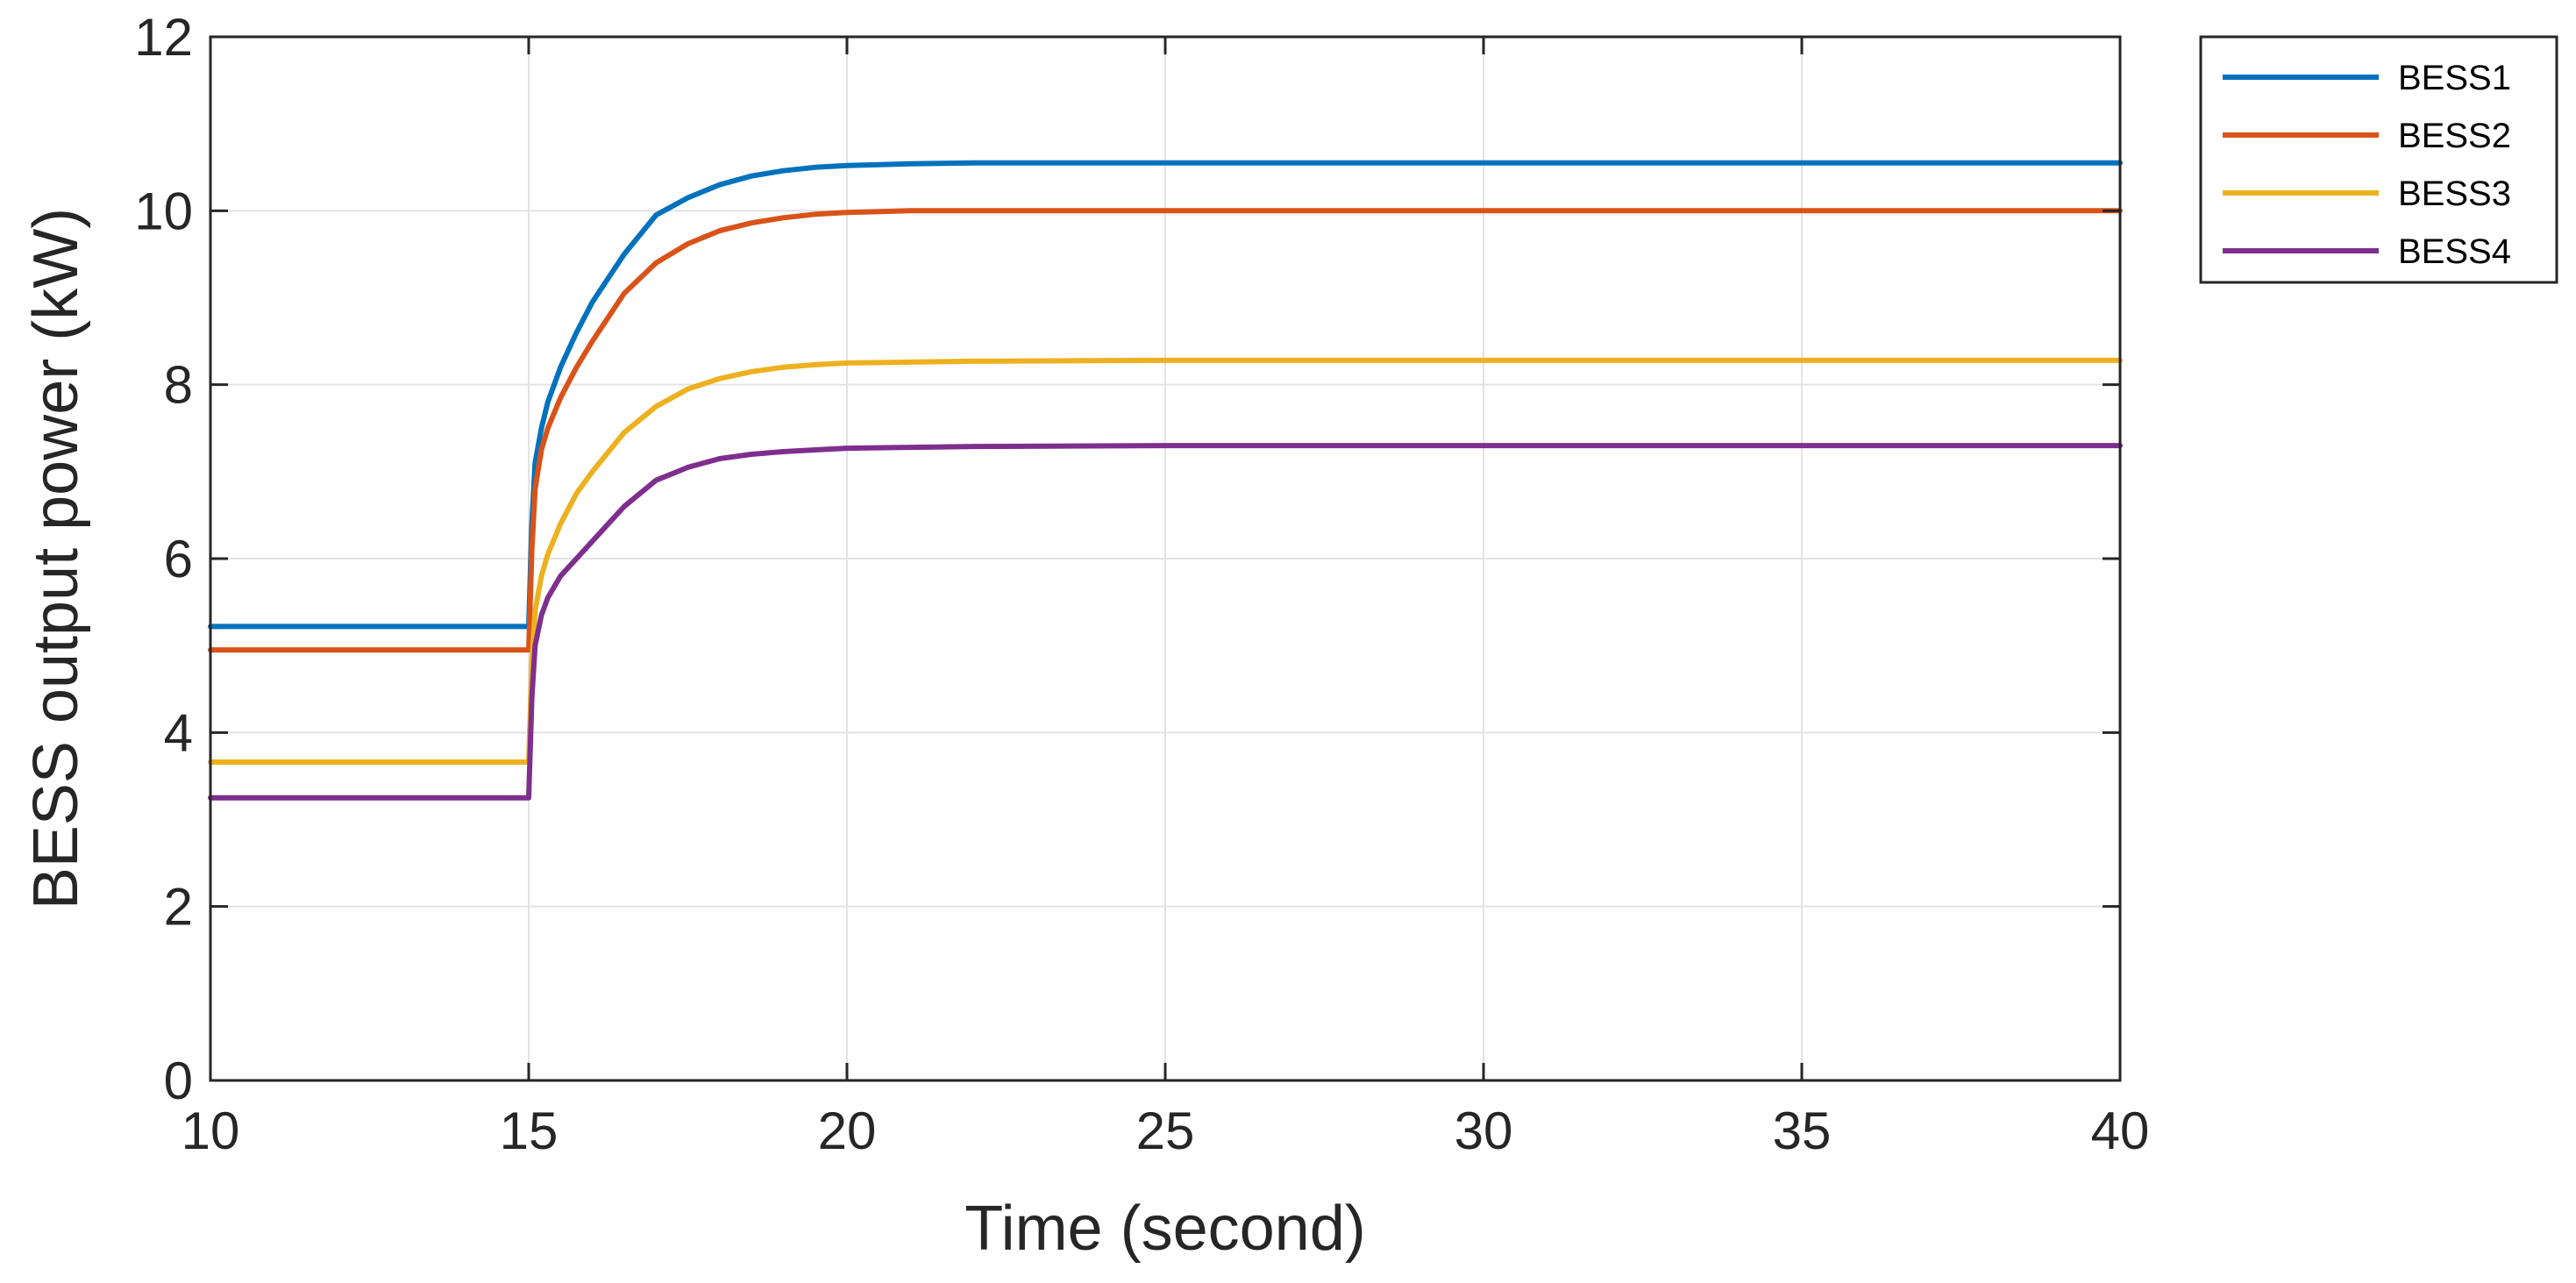 This screenshot has height=1283, width=2576. I want to click on x-tick-label: 20, so click(847, 1130).